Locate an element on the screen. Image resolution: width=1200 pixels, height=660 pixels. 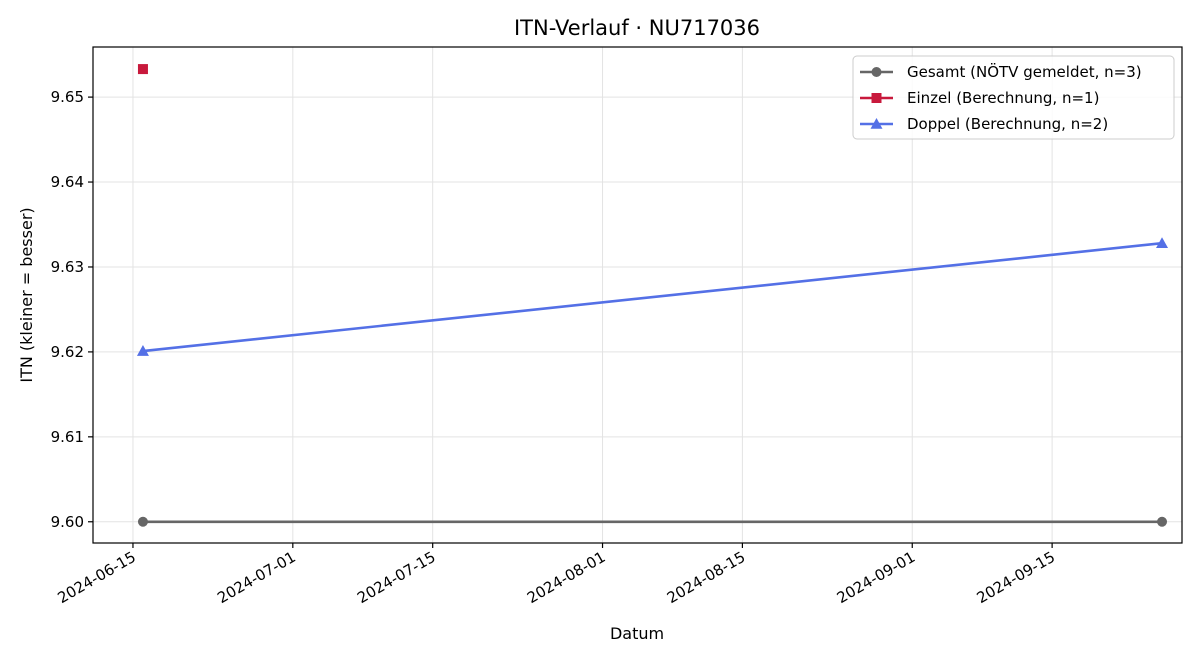
y-tick-label: 9.62 is located at coordinates (67, 352).